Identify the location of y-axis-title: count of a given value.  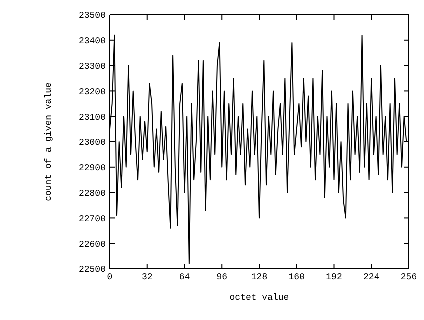
(49, 142).